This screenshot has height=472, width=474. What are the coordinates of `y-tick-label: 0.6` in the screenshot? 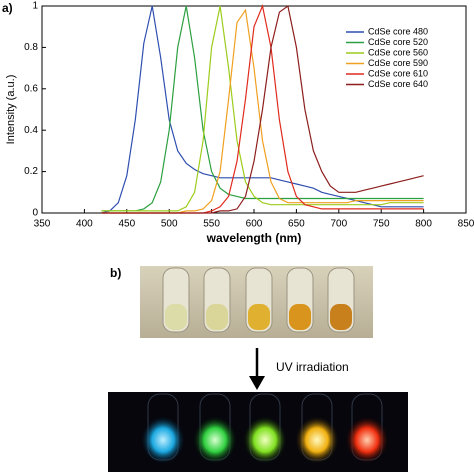 It's located at (31, 88).